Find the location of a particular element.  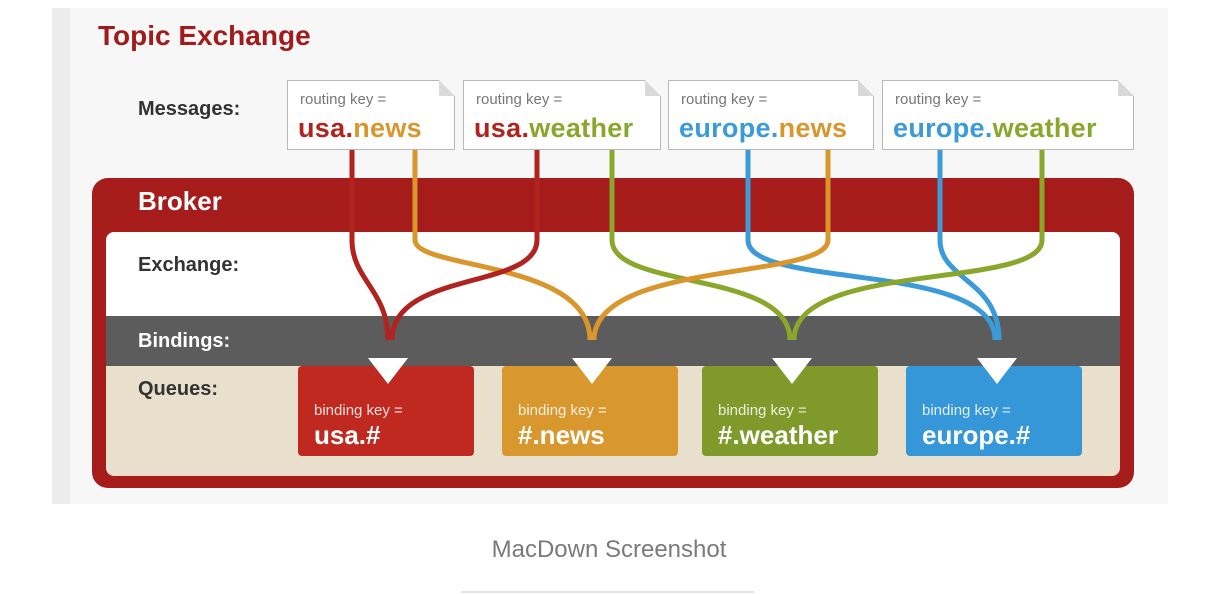

bindings-label: Bindings: is located at coordinates (184, 341).